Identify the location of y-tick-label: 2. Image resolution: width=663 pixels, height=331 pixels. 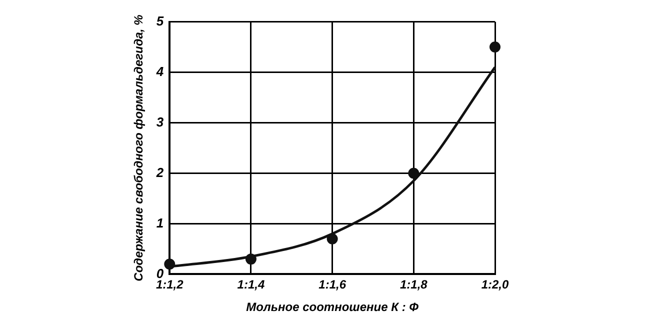
(159, 172).